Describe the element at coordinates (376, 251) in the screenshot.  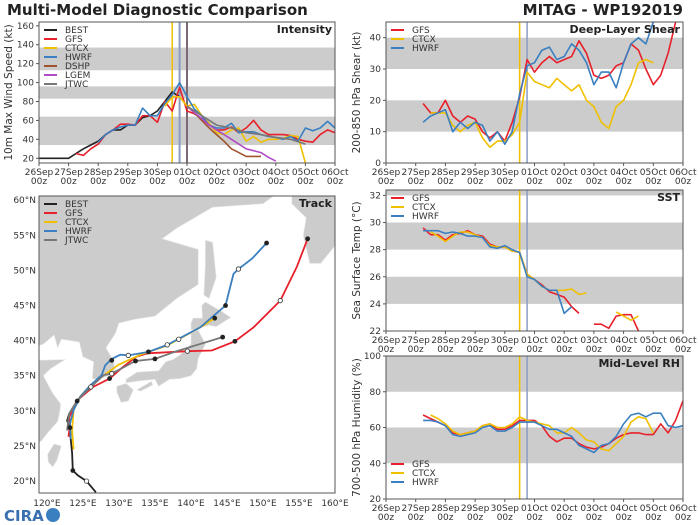
I see `y-tick-label: 28` at that location.